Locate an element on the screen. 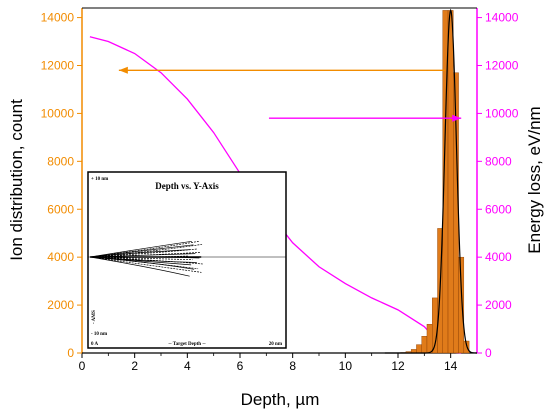  inset-x-tick-right: 20 nm is located at coordinates (276, 344).